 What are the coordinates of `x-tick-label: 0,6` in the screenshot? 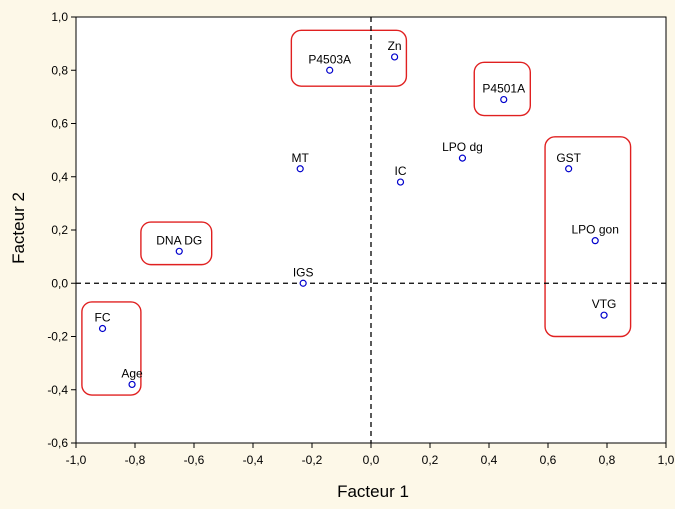 It's located at (548, 460).